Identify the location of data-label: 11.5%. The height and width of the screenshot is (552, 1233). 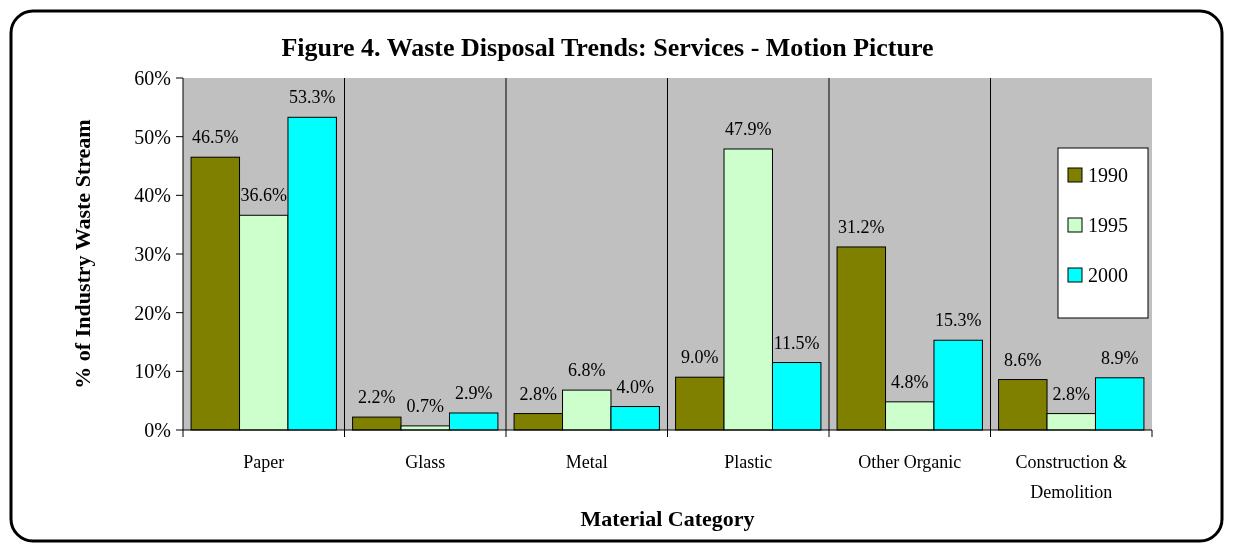
(796, 342).